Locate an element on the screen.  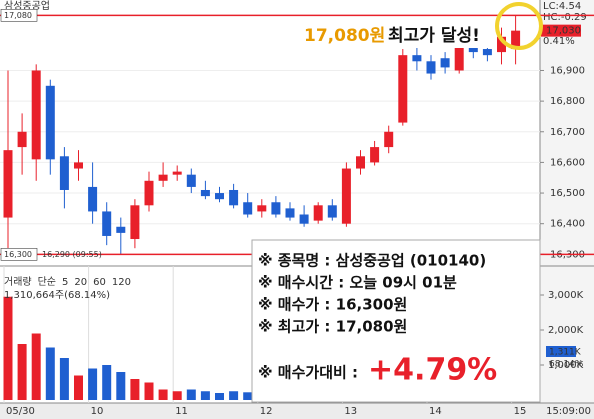
x-tick-label: 05/30 is located at coordinates (20, 411).